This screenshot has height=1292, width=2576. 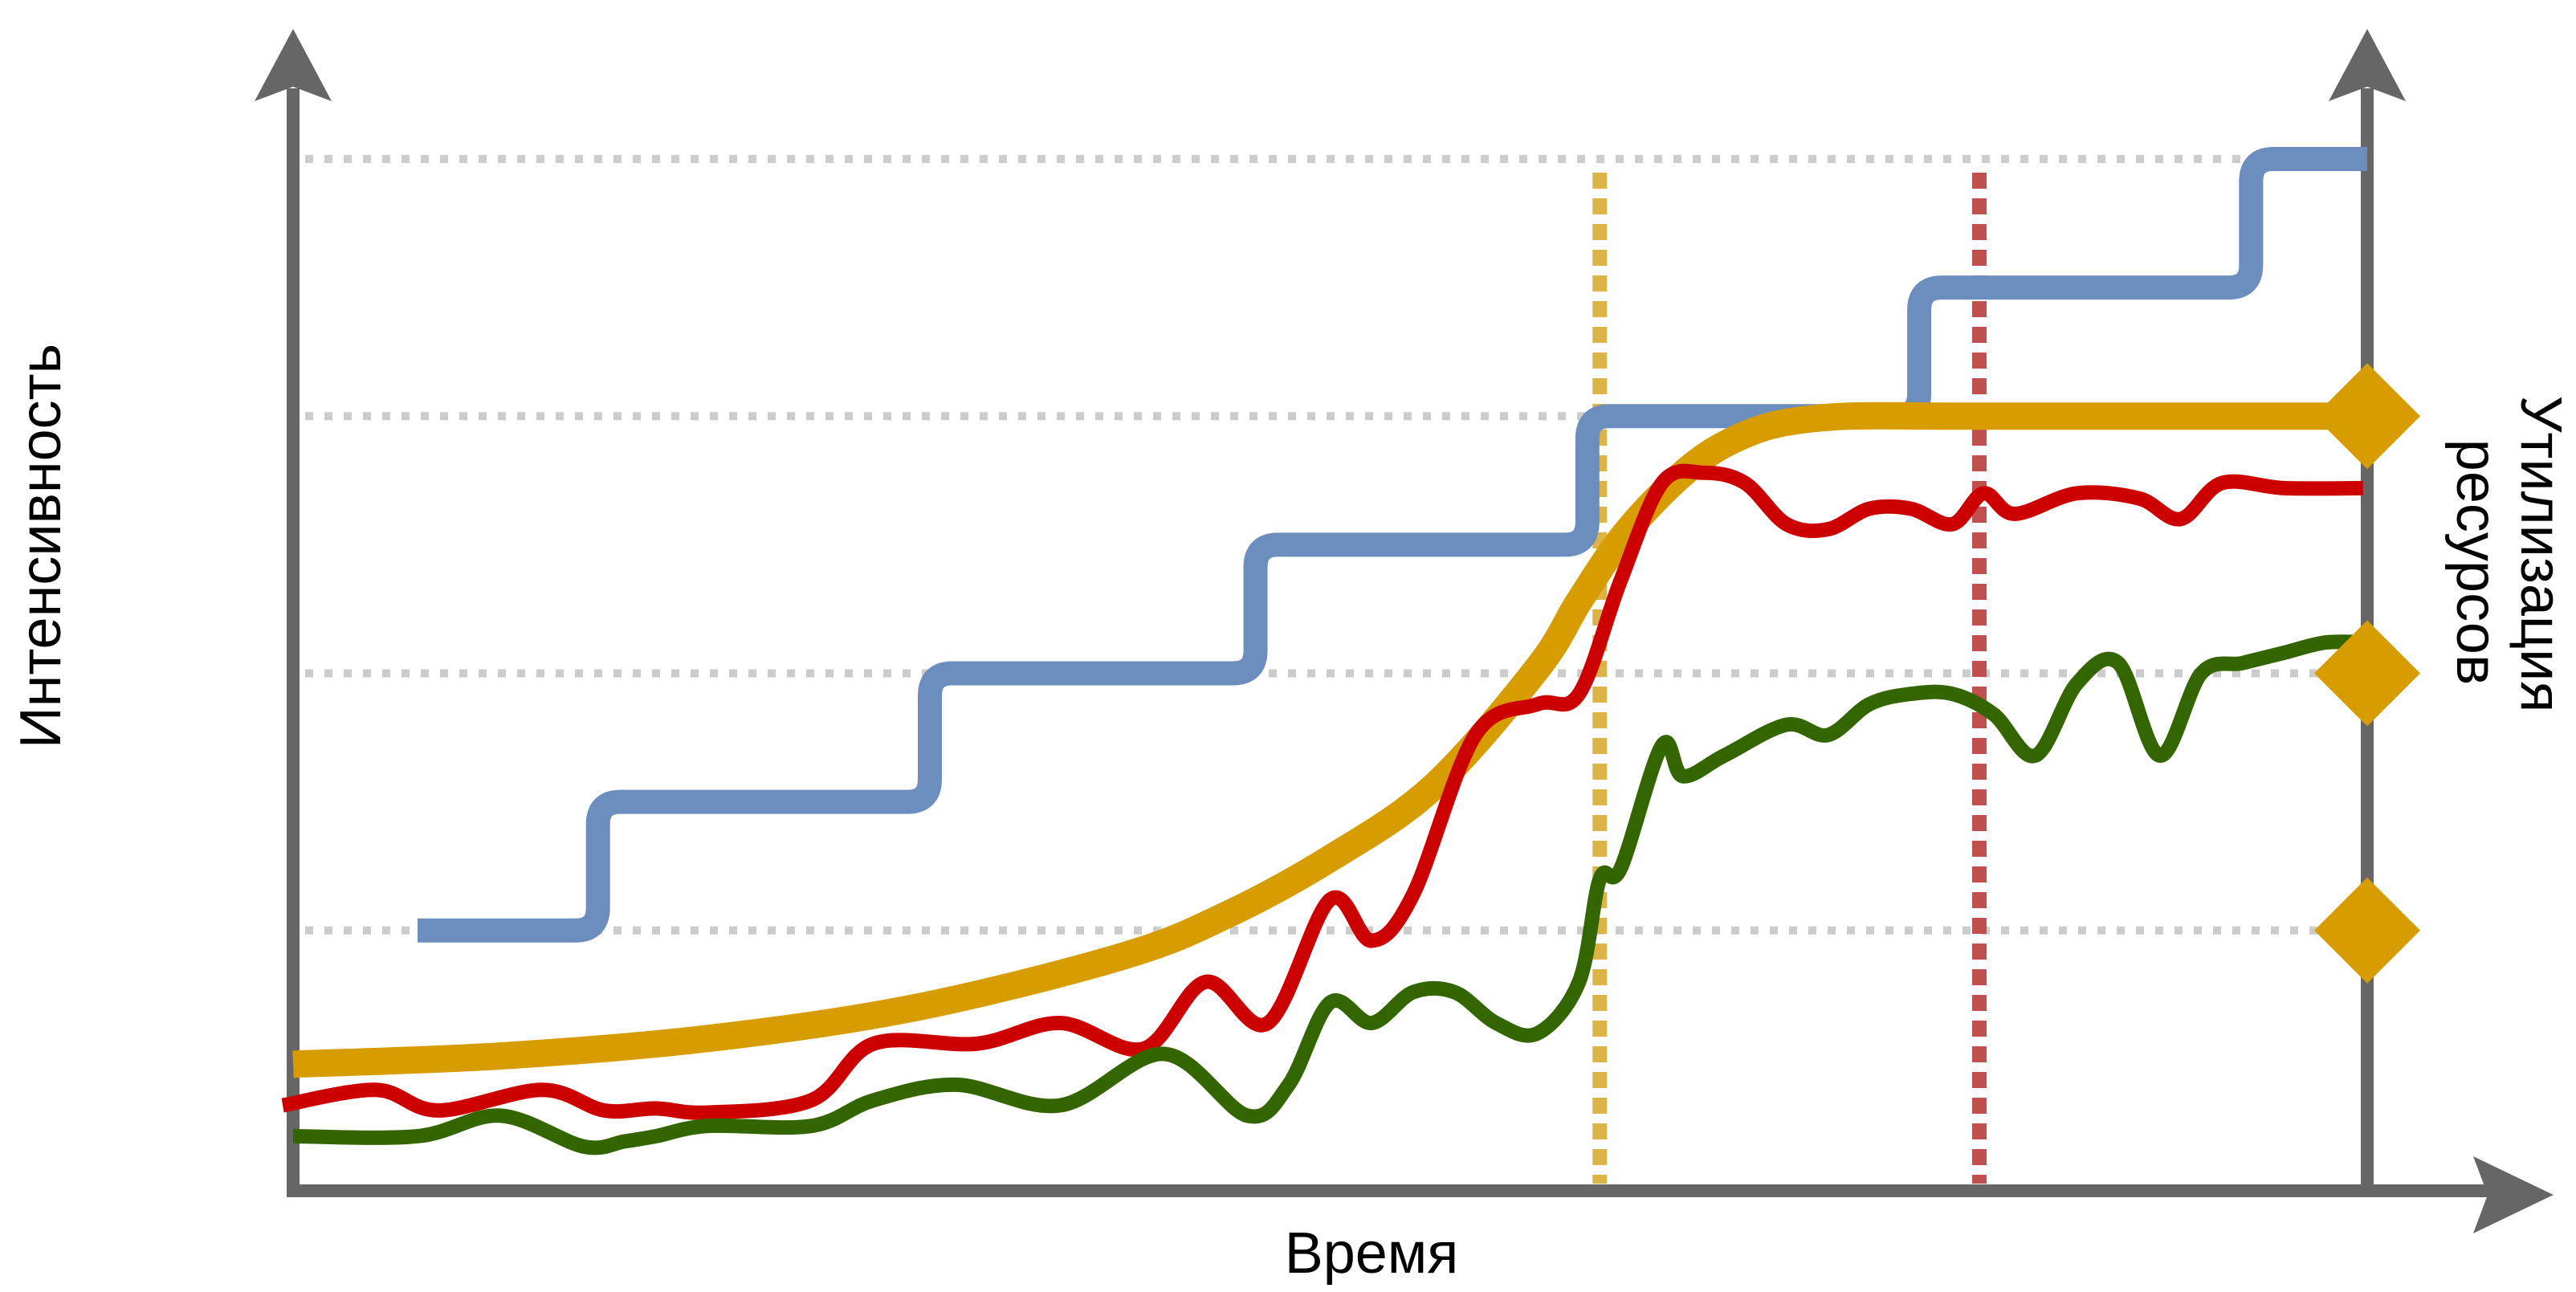 What do you see at coordinates (41, 546) in the screenshot?
I see `y-axis-label-left: Интенсивность` at bounding box center [41, 546].